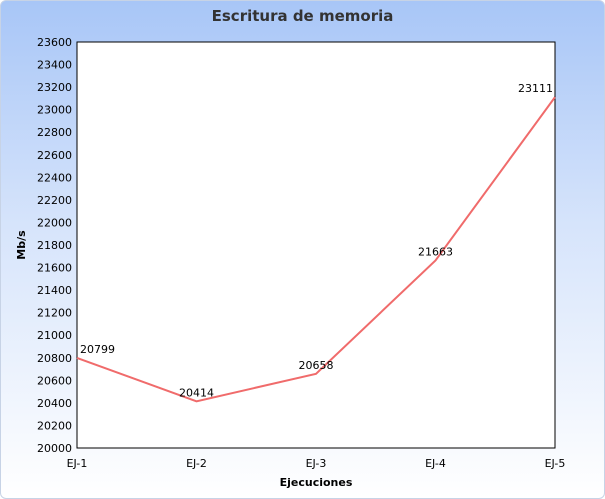  I want to click on y-tick-label: 23200, so click(54, 87).